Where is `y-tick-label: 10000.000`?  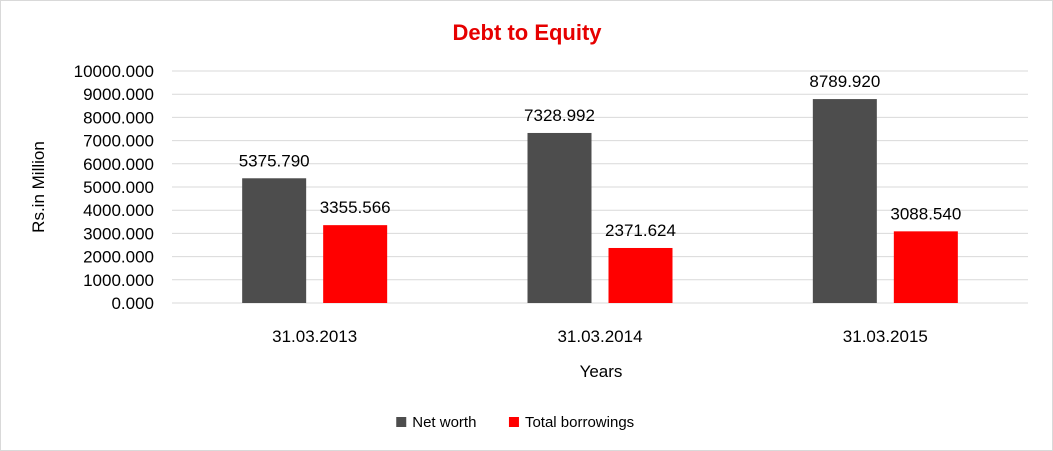 y-tick-label: 10000.000 is located at coordinates (114, 71).